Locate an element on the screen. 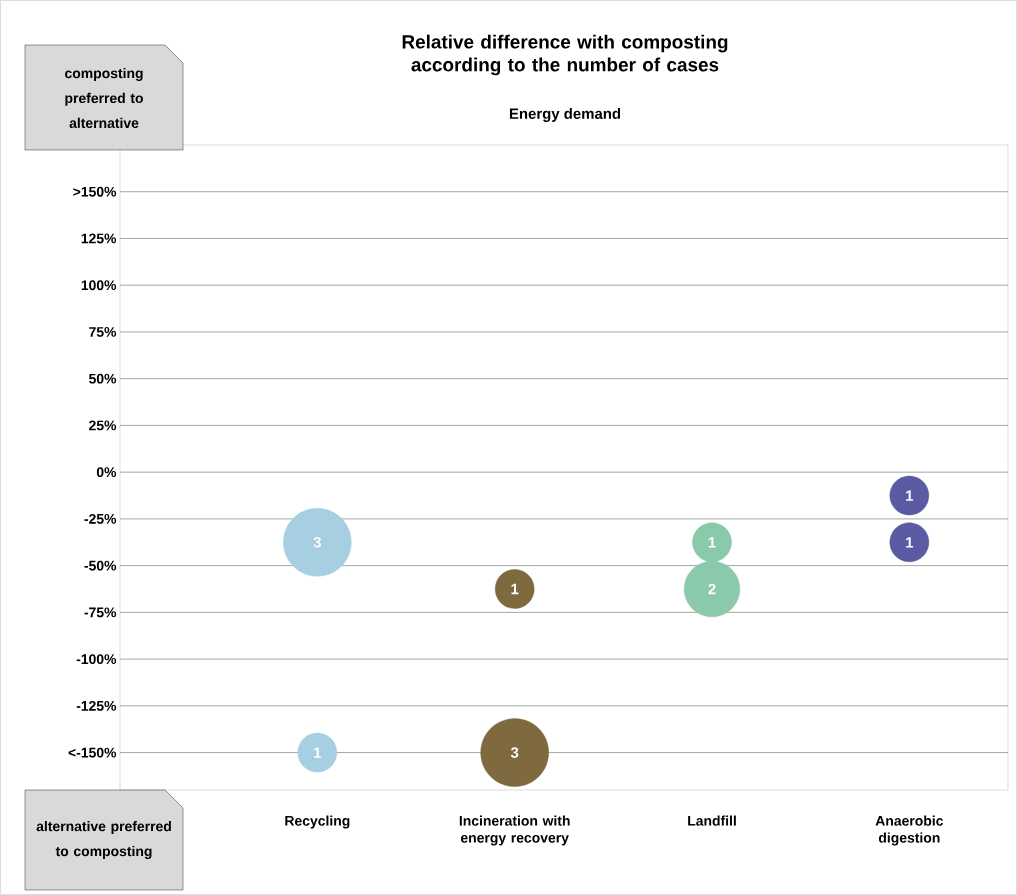 This screenshot has width=1017, height=895. y-tick-label: 75% is located at coordinates (103, 332).